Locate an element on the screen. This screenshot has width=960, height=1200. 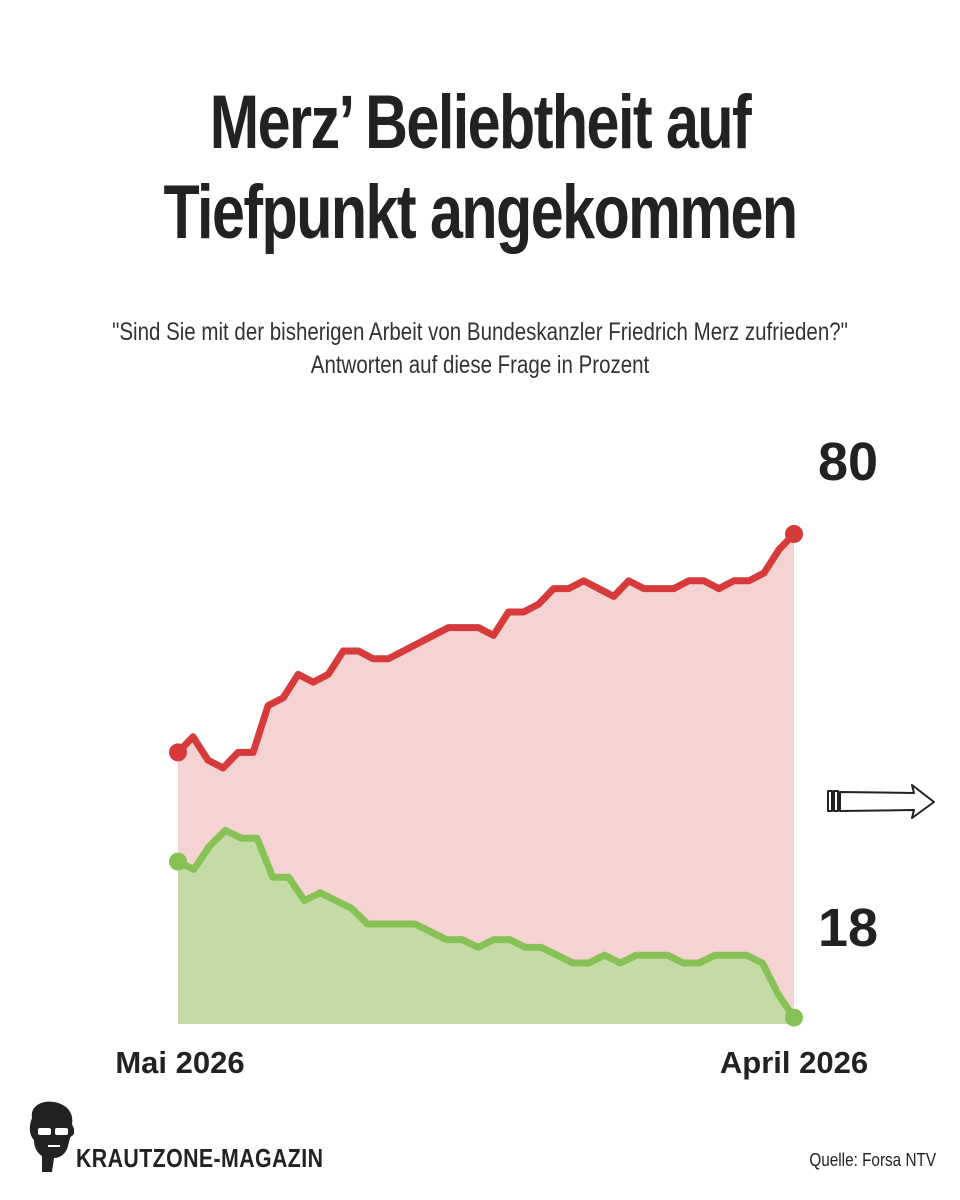
arrow-right-doodle-icon is located at coordinates (881, 801).